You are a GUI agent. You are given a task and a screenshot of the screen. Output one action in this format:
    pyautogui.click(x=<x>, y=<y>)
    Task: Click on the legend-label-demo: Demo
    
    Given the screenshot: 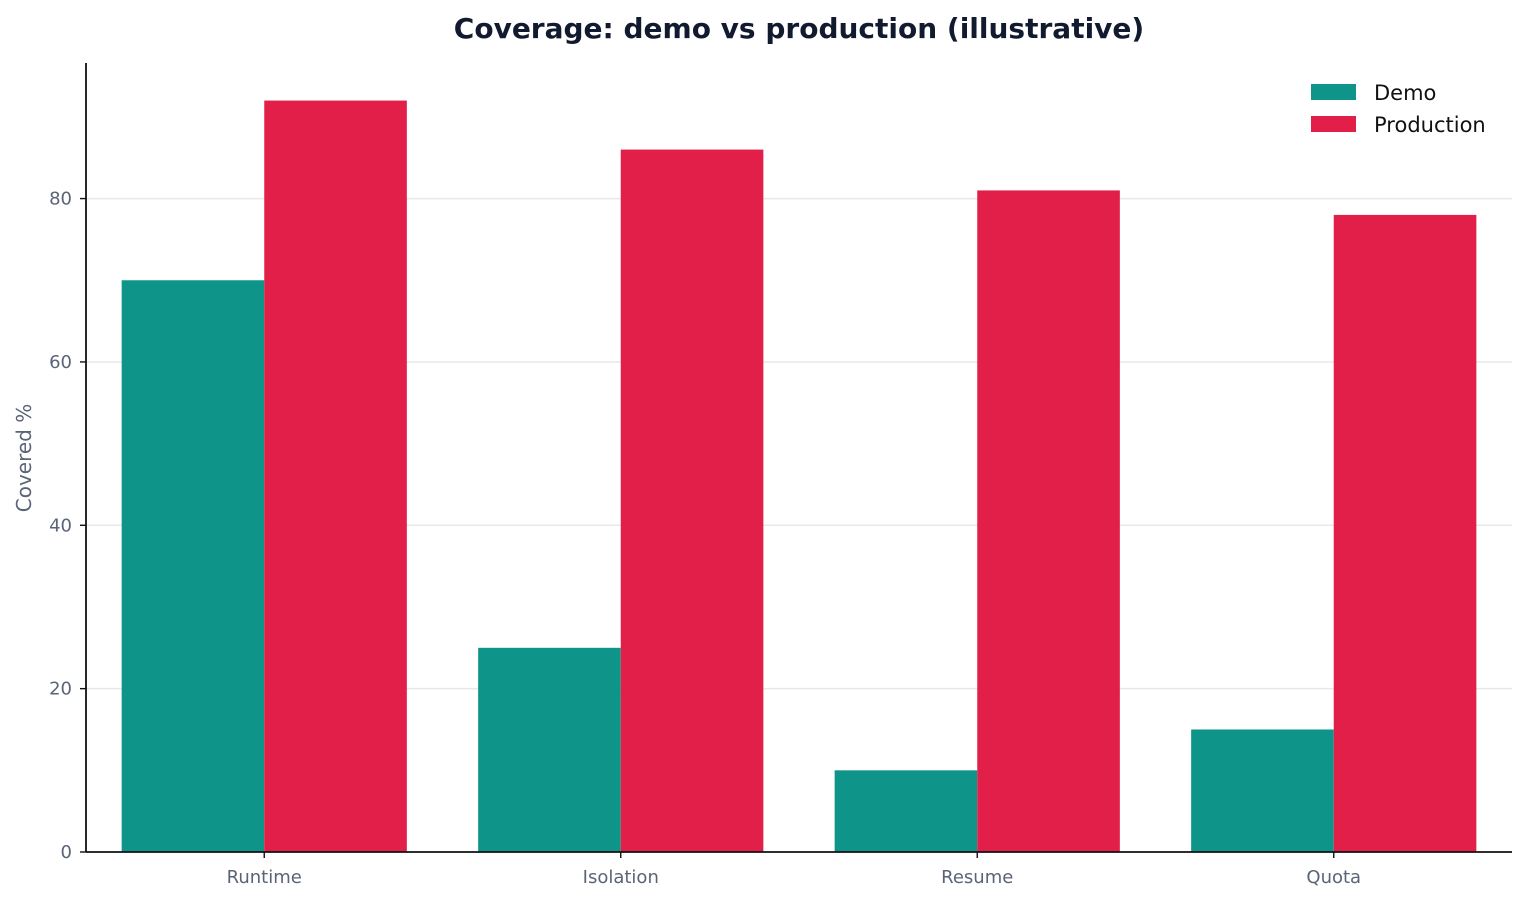 What is the action you would take?
    pyautogui.click(x=1405, y=93)
    